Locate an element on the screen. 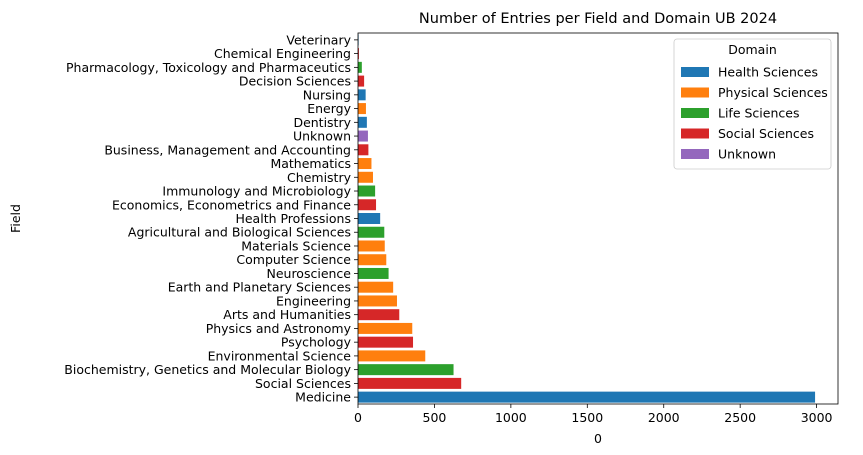 This screenshot has width=863, height=455. y-tick-label-14: Agricultural and Biological Sciences is located at coordinates (239, 232).